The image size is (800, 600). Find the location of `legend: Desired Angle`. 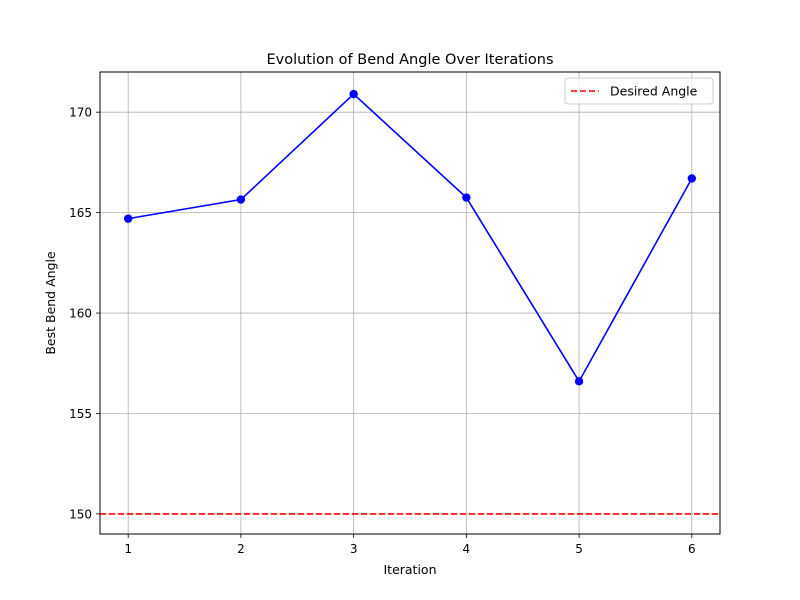

legend: Desired Angle is located at coordinates (639, 91).